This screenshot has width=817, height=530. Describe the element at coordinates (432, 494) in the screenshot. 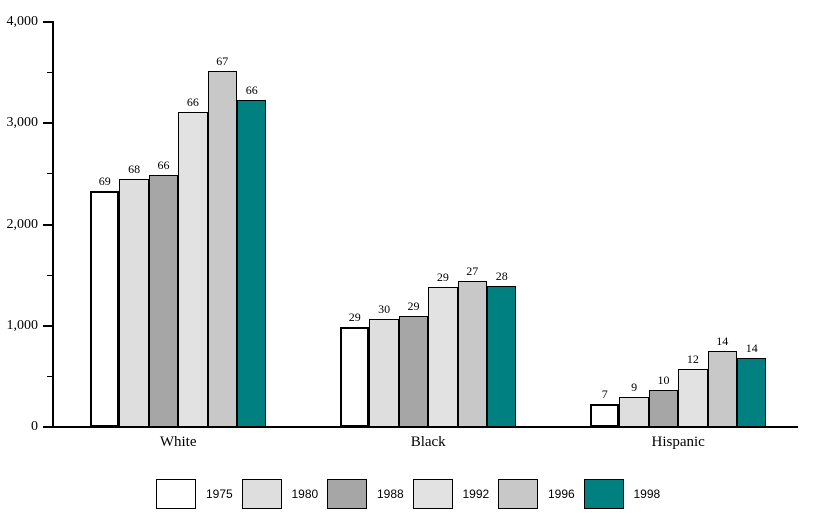

I see `legend-swatch-1992` at that location.